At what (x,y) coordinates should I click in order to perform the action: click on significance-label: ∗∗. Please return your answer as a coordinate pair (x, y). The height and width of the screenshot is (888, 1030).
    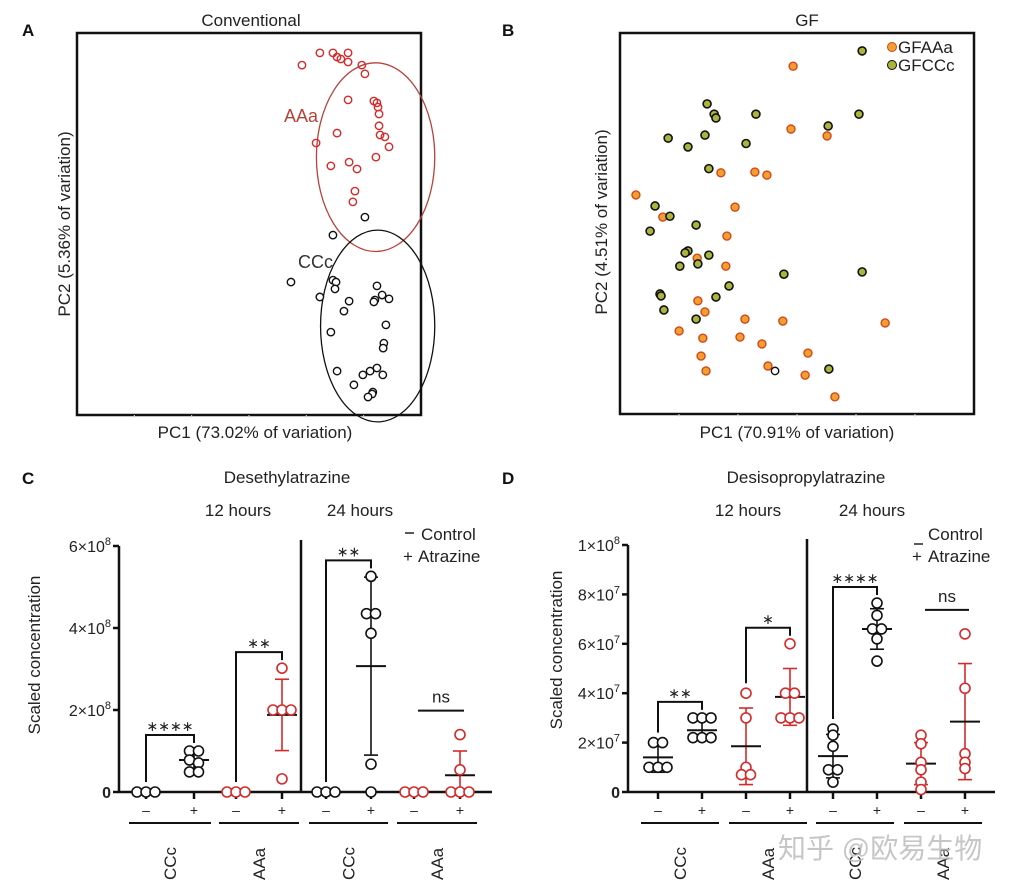
    Looking at the image, I should click on (679, 693).